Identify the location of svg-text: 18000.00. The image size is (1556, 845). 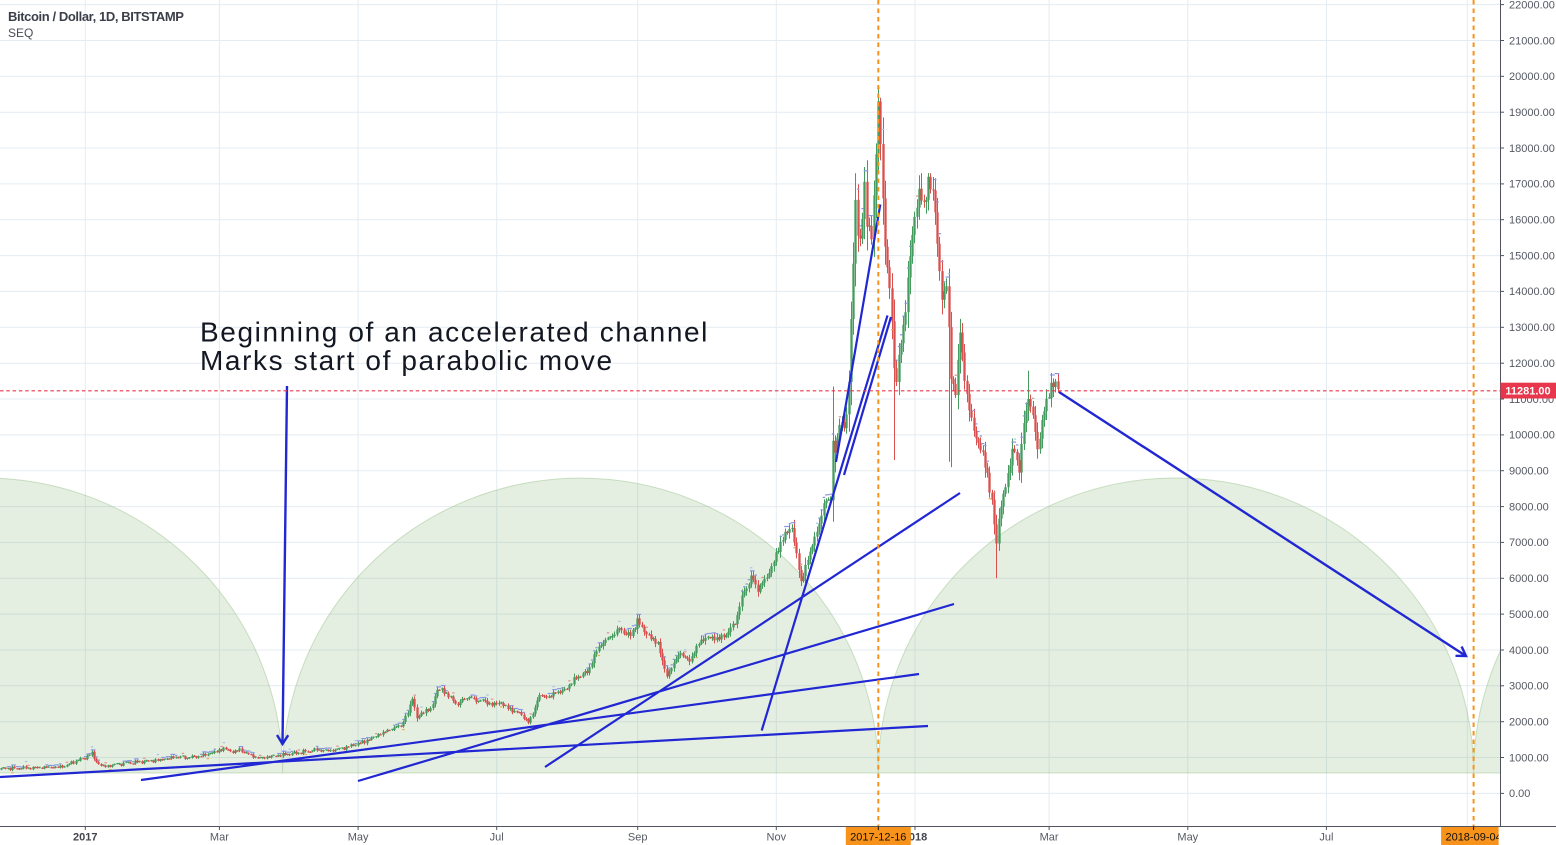
(1532, 149).